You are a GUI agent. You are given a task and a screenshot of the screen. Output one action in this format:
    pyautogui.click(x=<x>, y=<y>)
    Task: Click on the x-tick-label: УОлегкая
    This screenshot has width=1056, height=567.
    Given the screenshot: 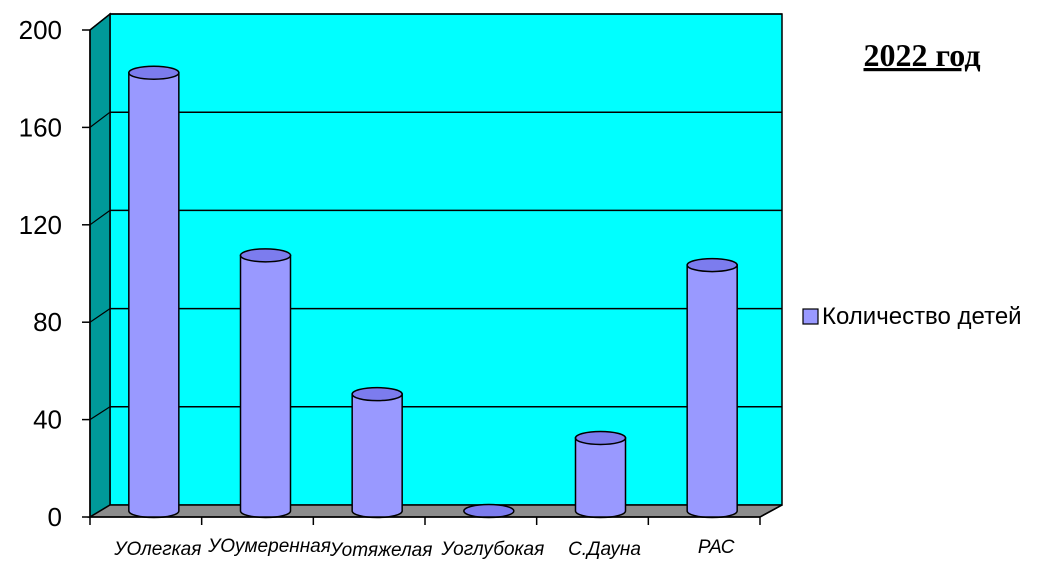 What is the action you would take?
    pyautogui.click(x=157, y=549)
    